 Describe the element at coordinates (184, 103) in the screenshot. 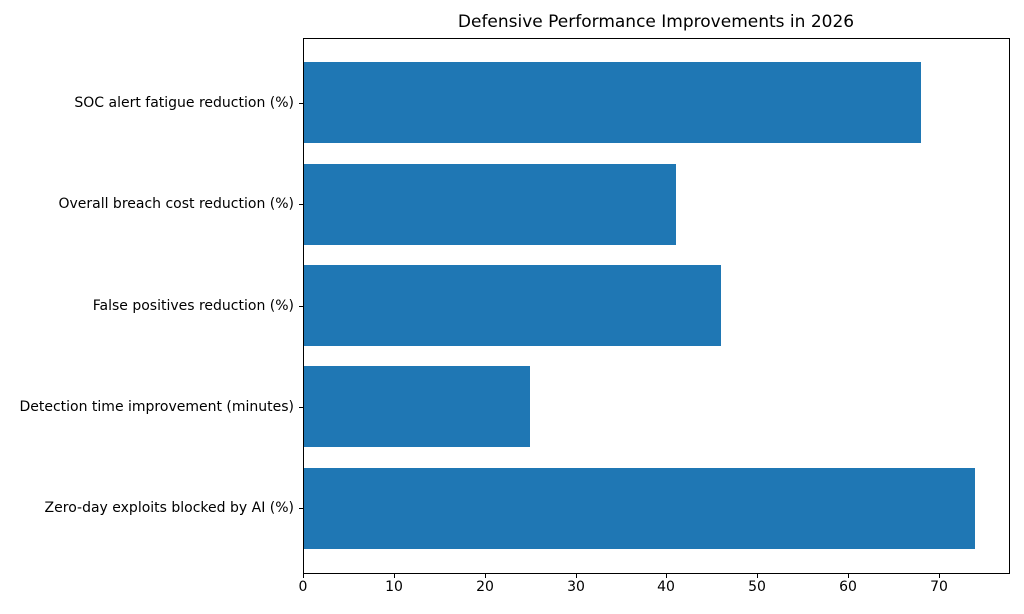

I see `y-tick-label: SOC alert fatigue reduction (%)` at that location.